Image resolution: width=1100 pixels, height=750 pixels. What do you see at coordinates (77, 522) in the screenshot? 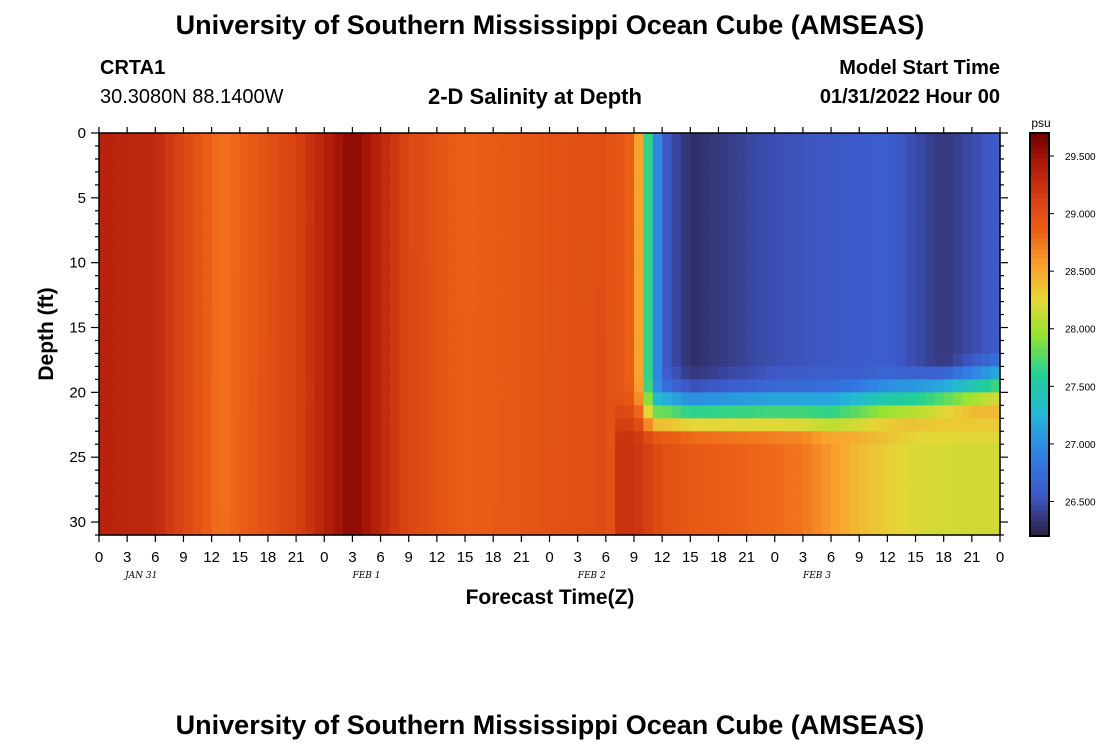
I see `y-tick-label: 30` at bounding box center [77, 522].